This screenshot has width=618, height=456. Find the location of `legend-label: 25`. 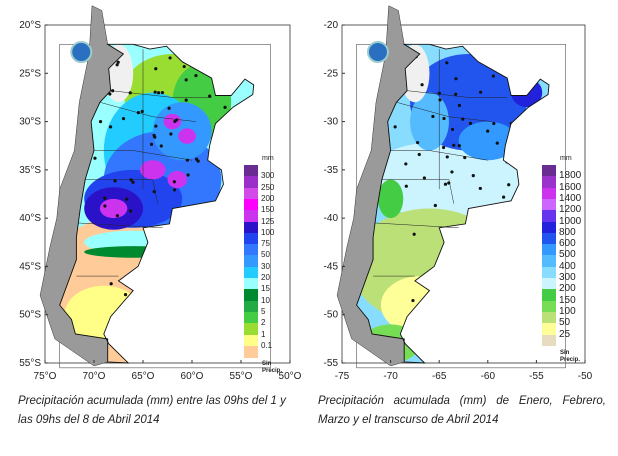

legend-label: 25 is located at coordinates (565, 334).